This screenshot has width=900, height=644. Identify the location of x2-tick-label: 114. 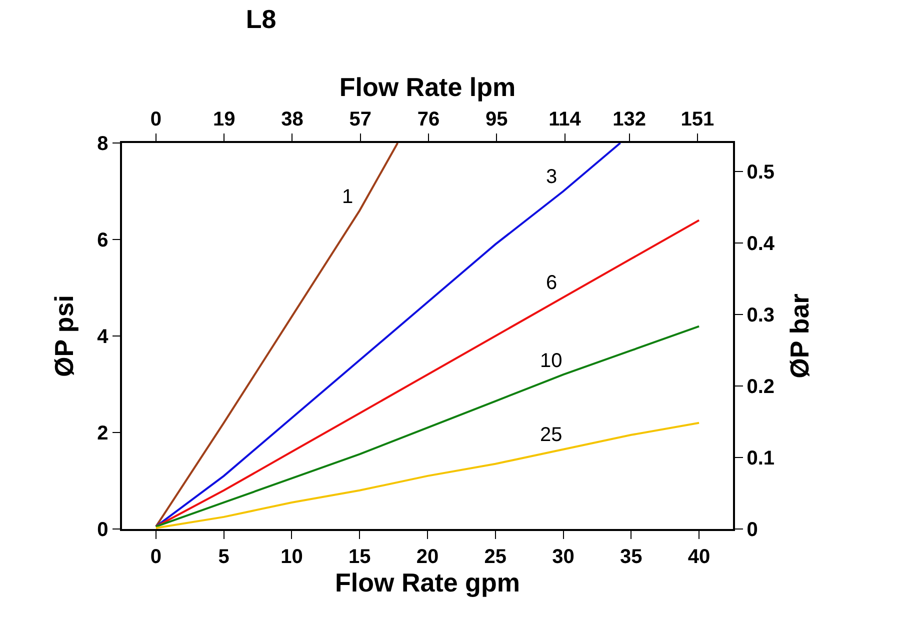
(565, 119).